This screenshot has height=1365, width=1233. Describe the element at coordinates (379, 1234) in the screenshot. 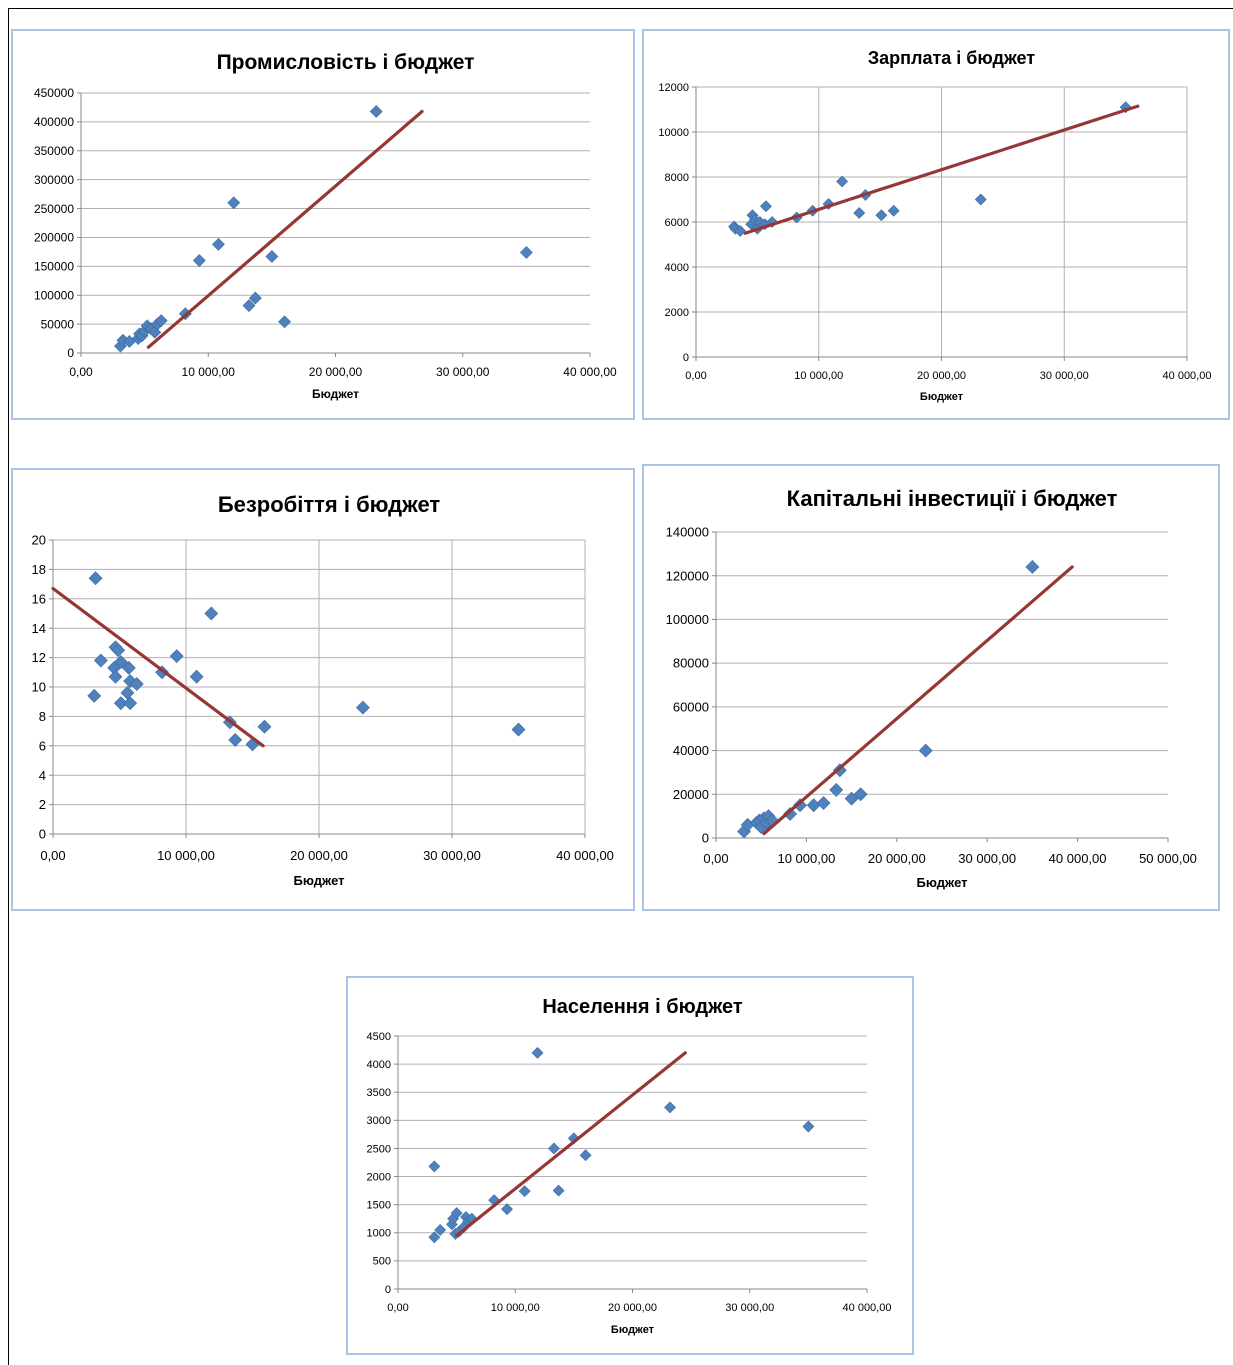

I see `y-tick-label: 1000` at that location.